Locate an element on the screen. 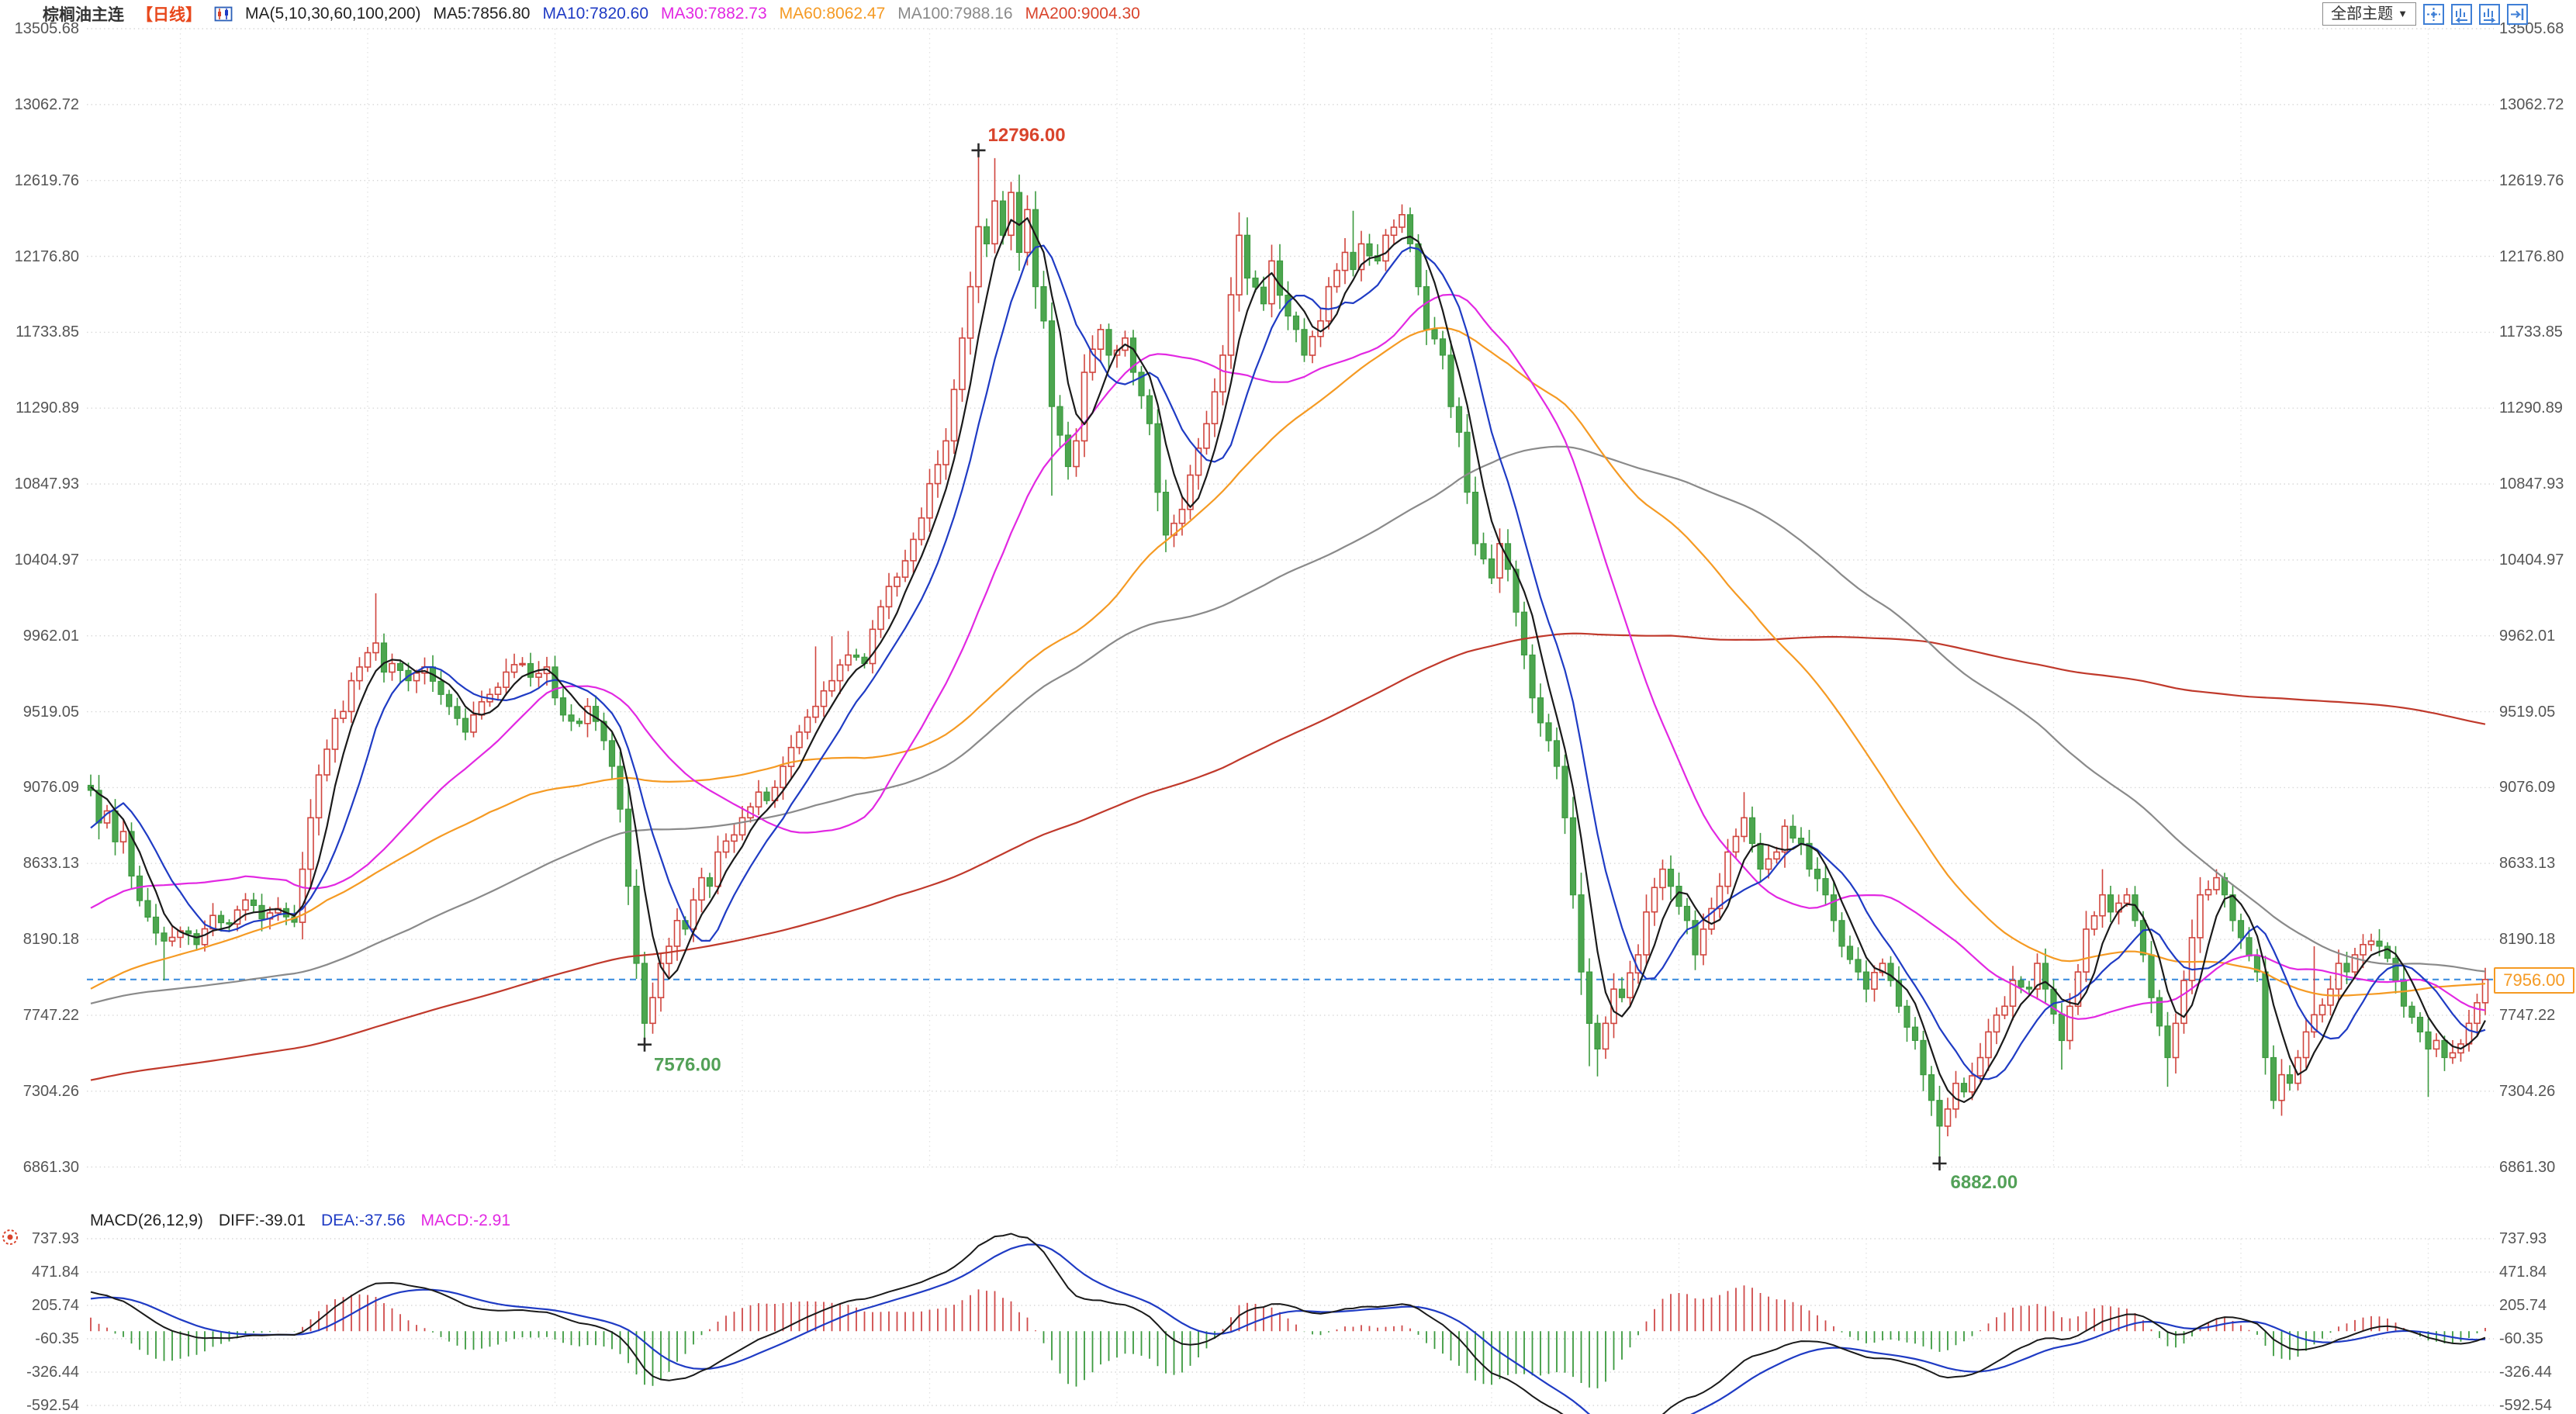 The height and width of the screenshot is (1414, 2576). macd-diff-value: DIFF:-39.01 is located at coordinates (262, 1220).